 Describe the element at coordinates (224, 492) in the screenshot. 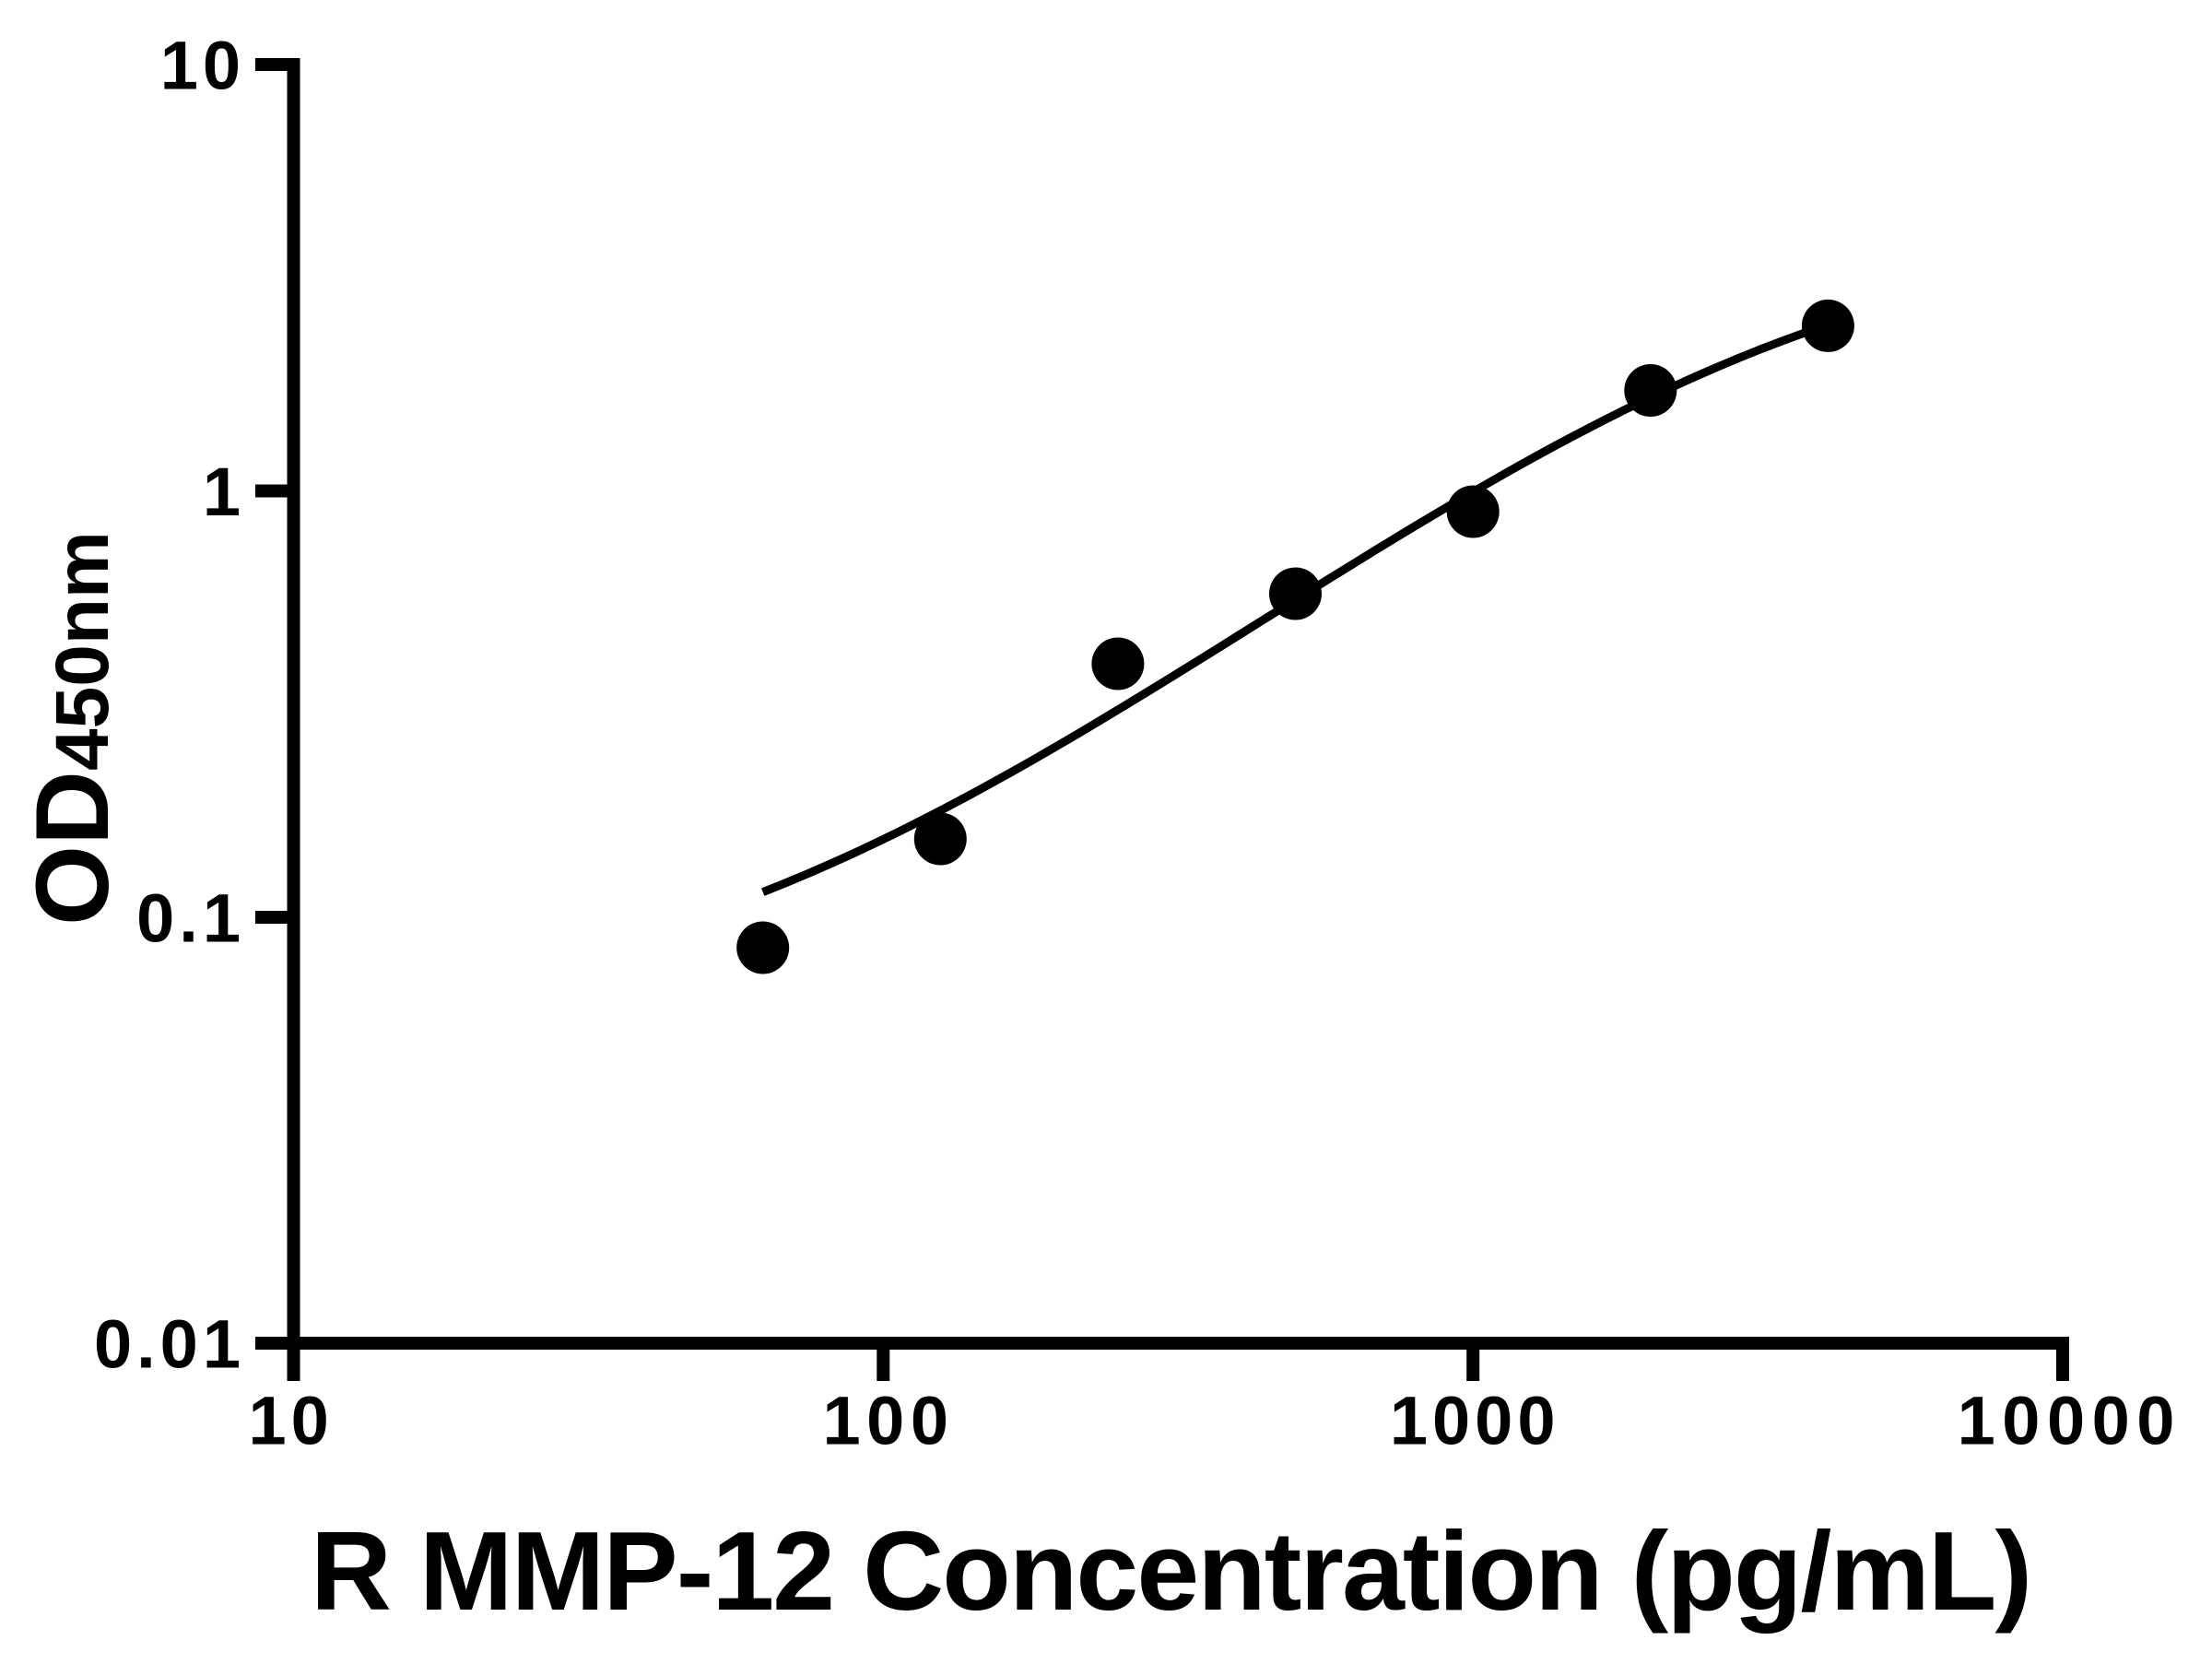

I see `svg-text: 1` at that location.